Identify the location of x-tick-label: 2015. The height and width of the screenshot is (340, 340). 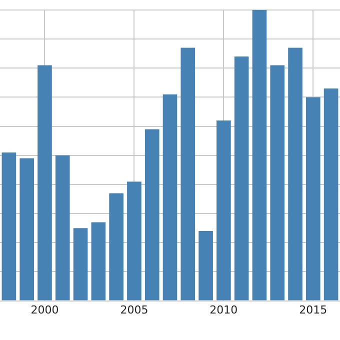
(313, 309).